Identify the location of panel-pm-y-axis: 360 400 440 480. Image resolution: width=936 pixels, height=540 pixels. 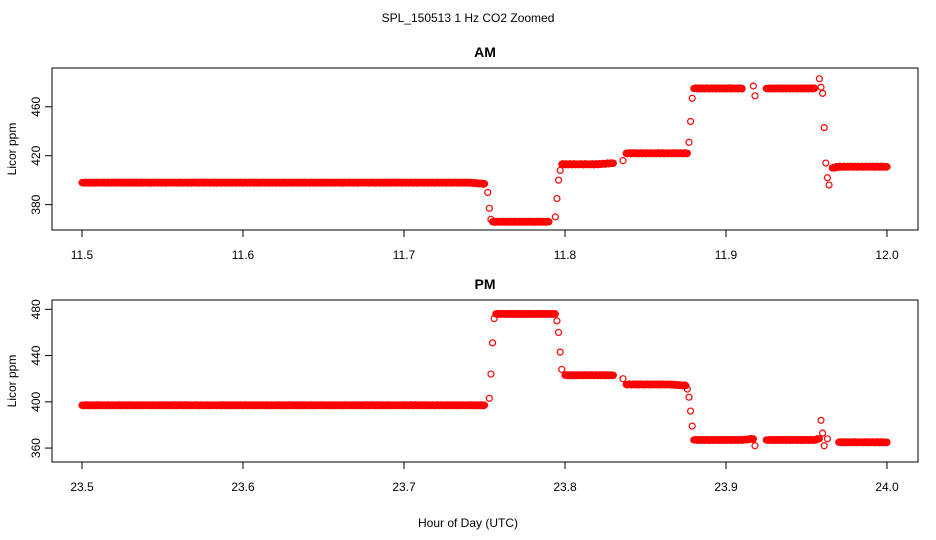
(41, 378).